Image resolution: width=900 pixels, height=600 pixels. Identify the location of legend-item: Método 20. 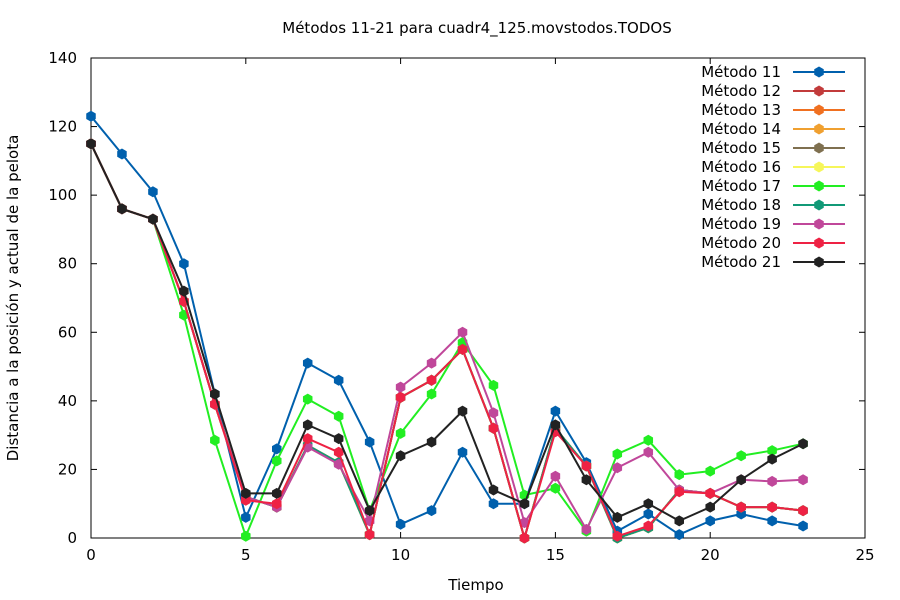
(773, 243).